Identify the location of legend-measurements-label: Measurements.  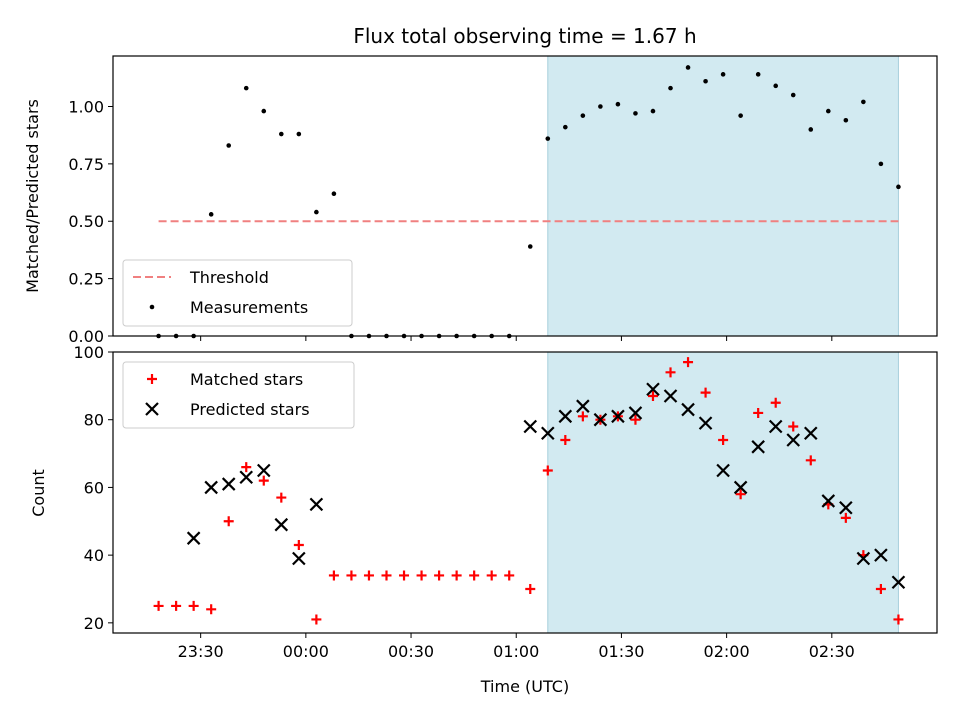
(249, 307).